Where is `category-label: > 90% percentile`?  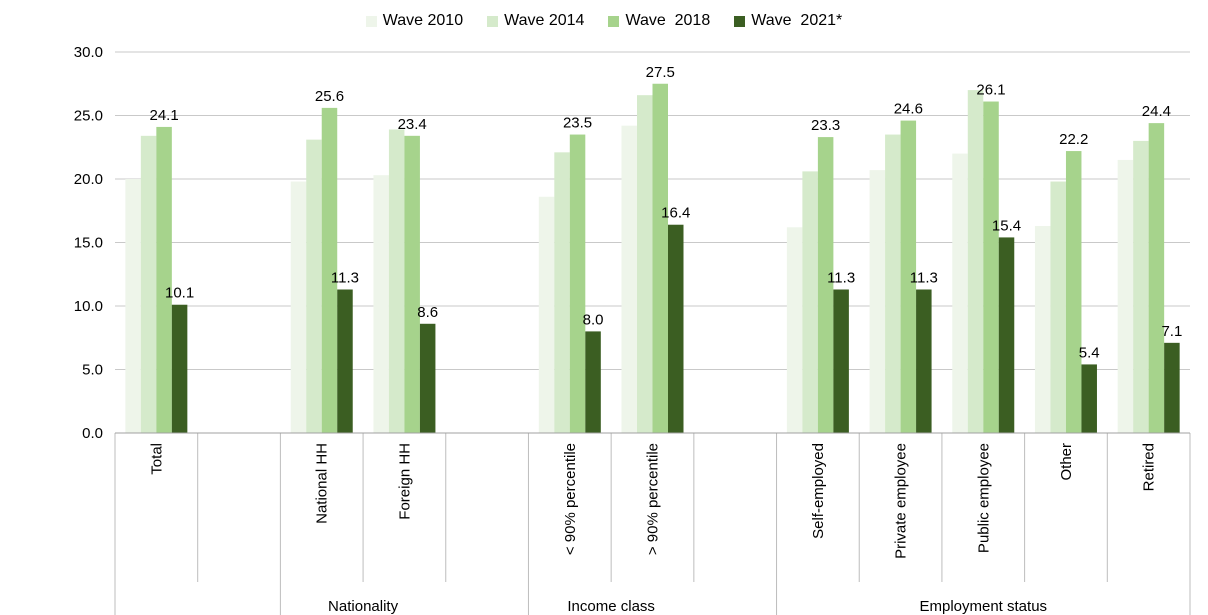 category-label: > 90% percentile is located at coordinates (653, 499).